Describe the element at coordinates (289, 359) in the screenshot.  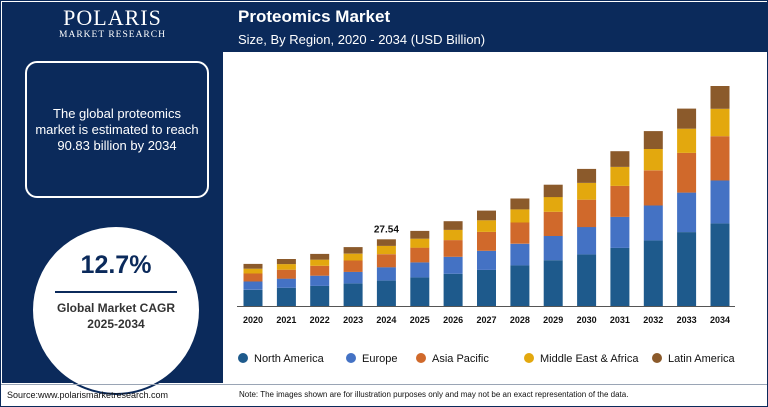
I see `legend-label: North America` at that location.